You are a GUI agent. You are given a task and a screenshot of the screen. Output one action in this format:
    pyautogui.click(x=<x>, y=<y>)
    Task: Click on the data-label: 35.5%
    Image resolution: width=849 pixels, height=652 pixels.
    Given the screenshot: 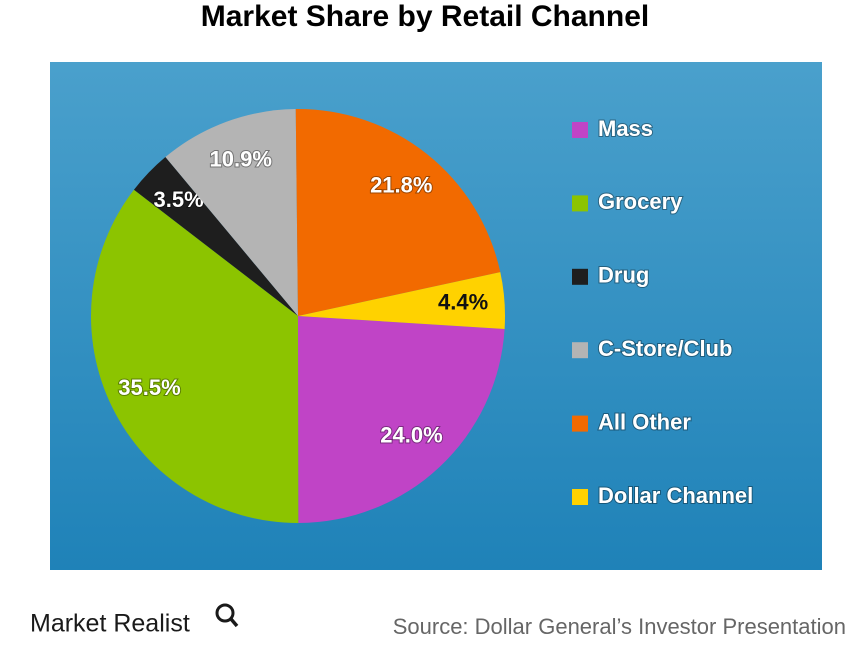 What is the action you would take?
    pyautogui.click(x=149, y=387)
    